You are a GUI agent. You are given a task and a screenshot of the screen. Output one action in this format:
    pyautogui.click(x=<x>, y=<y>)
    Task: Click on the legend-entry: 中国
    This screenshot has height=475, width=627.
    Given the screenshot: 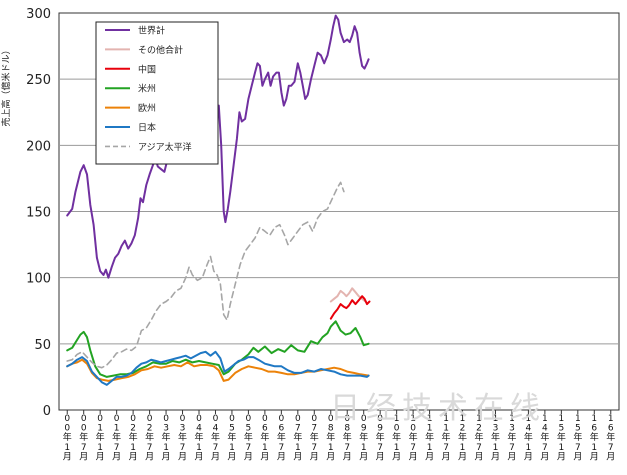 What is the action you would take?
    pyautogui.click(x=130, y=69)
    